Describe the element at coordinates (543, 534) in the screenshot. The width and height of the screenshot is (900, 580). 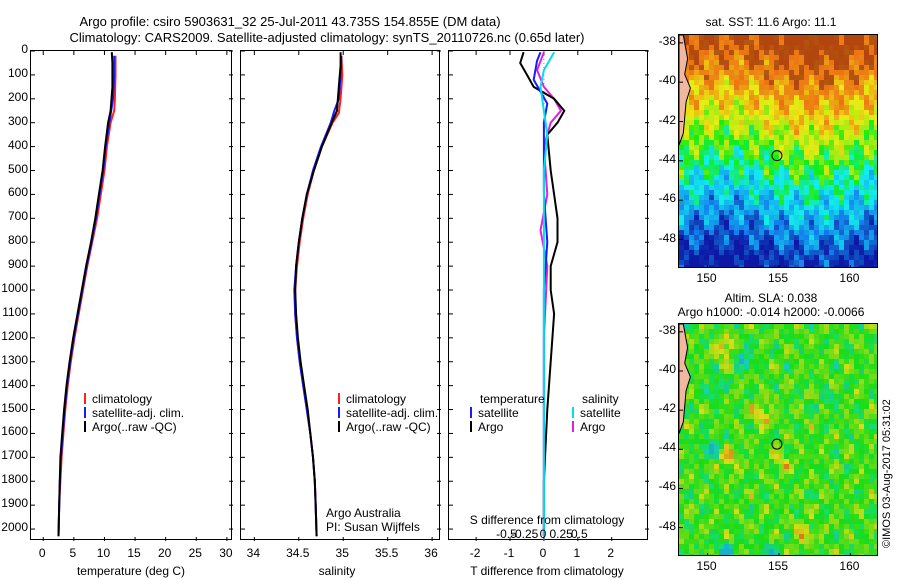
I see `s-tick-label: 0` at that location.